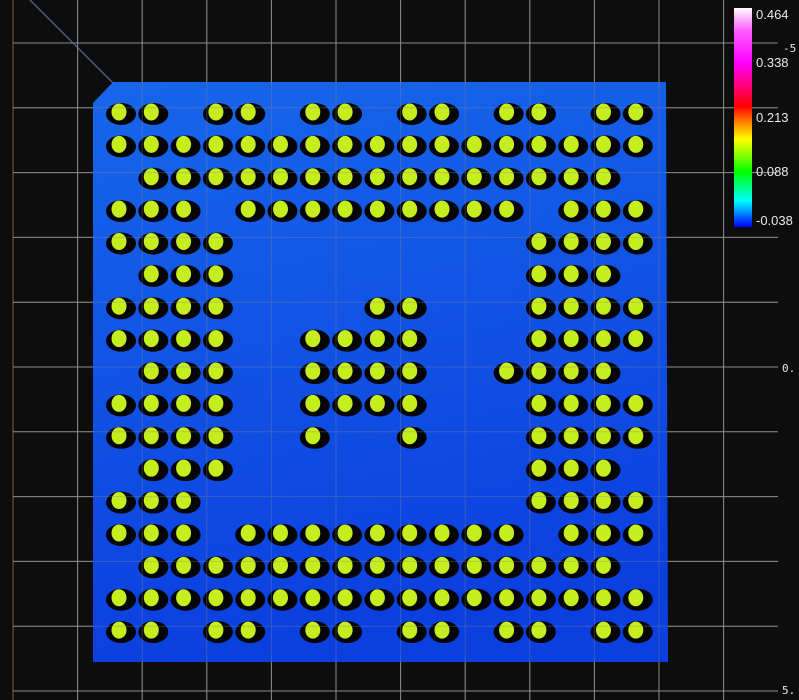 Image resolution: width=799 pixels, height=700 pixels. I want to click on colorbar-tick: 0.338, so click(772, 62).